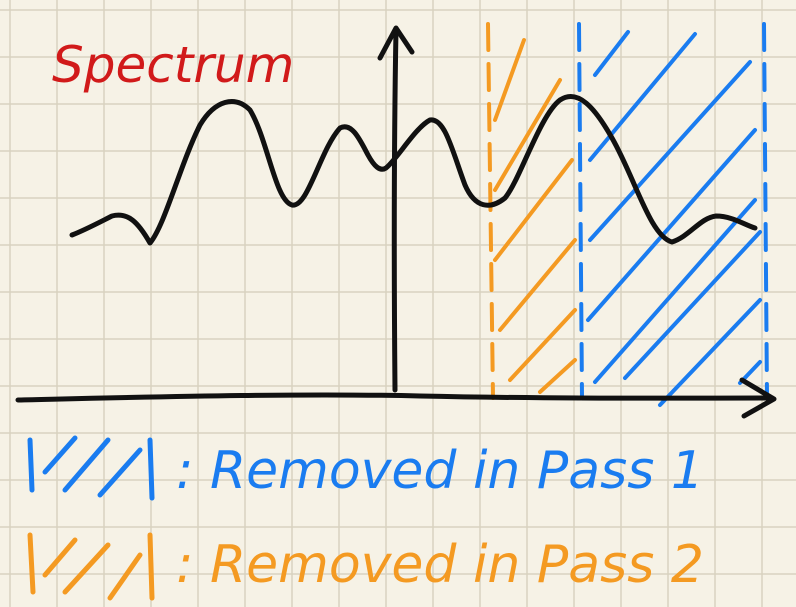  Describe the element at coordinates (91, 468) in the screenshot. I see `legend-swatch-pass1` at that location.